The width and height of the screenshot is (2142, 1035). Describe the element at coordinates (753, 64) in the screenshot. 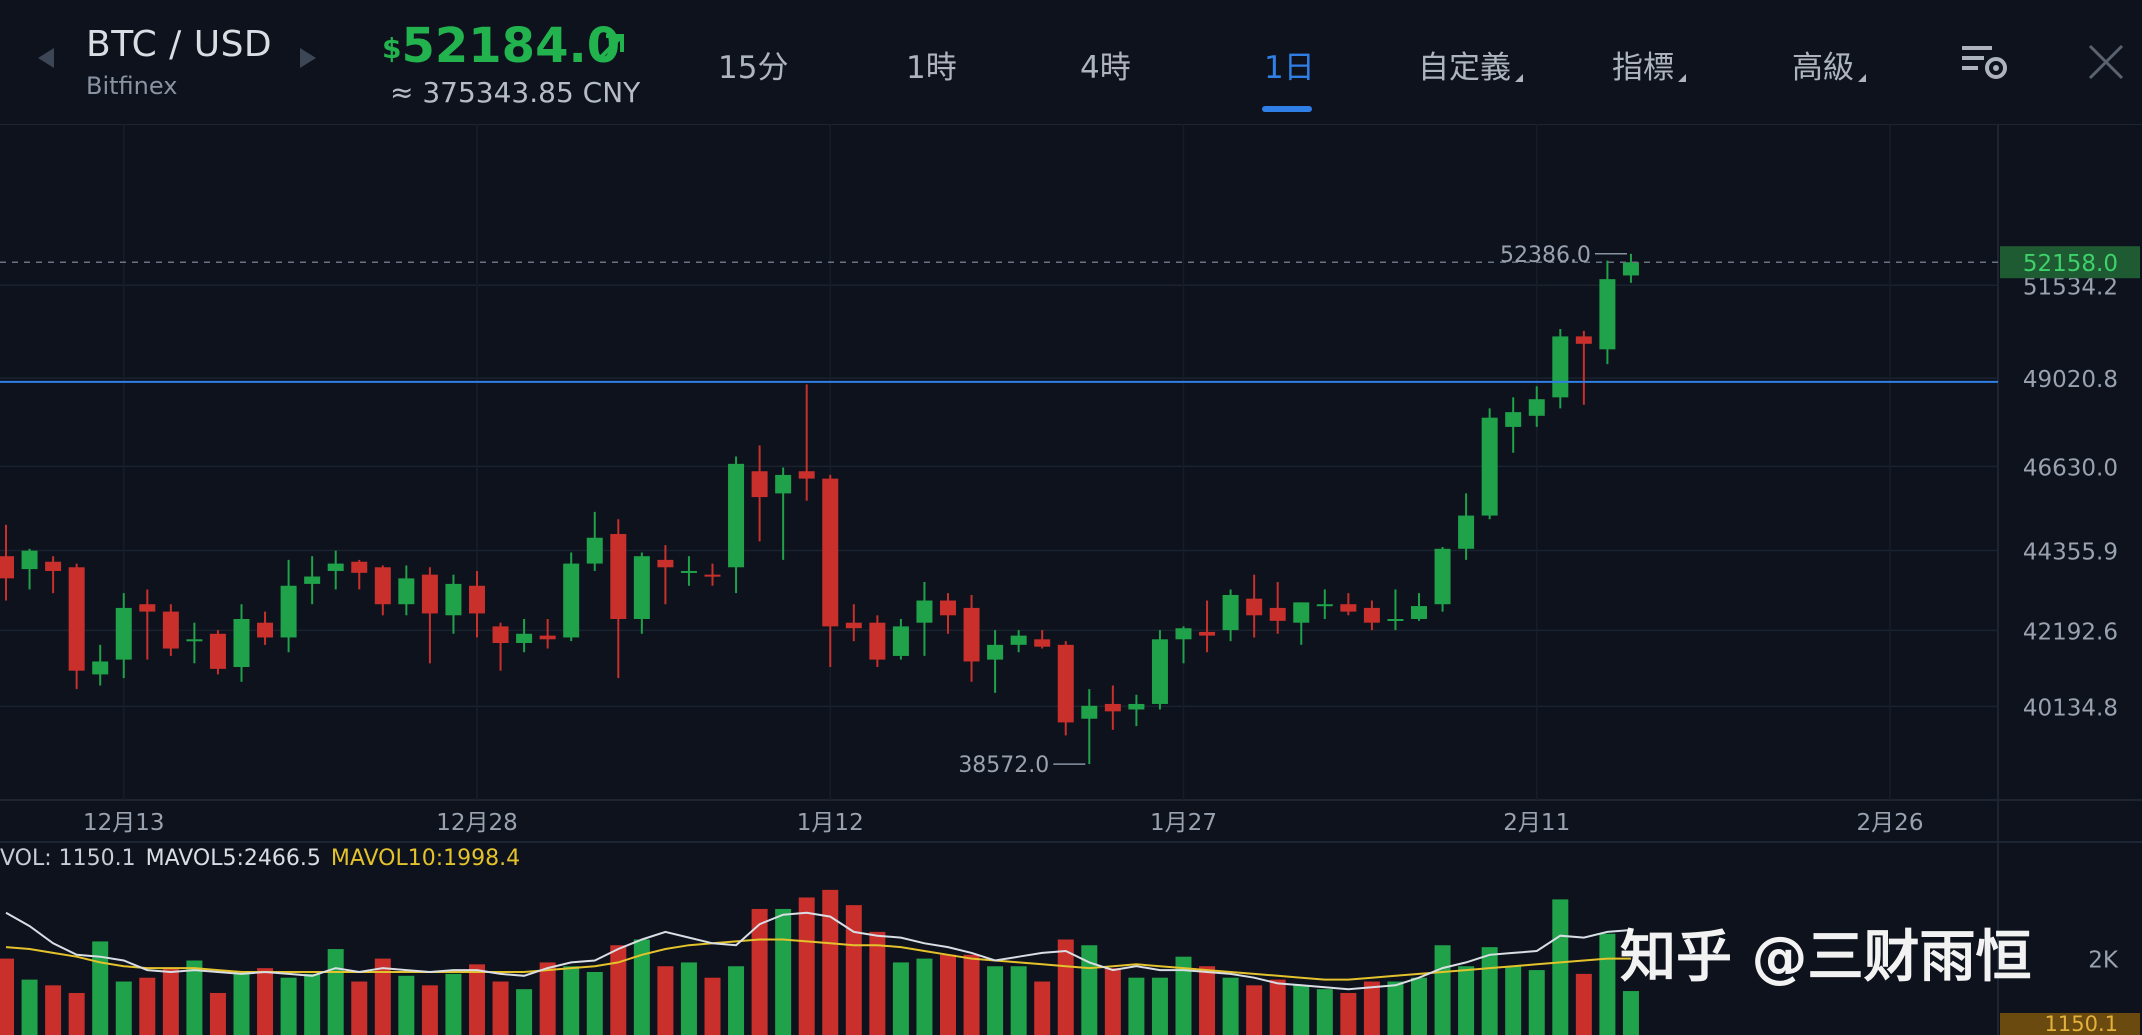

I see `tab-15min: 15分` at that location.